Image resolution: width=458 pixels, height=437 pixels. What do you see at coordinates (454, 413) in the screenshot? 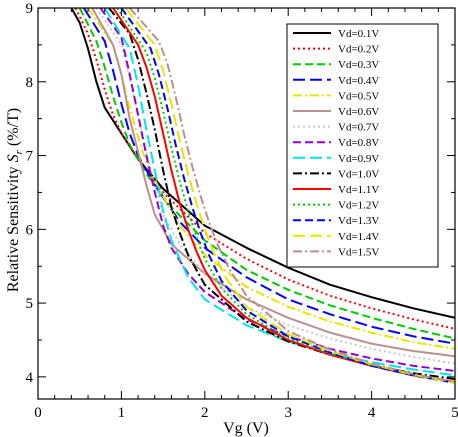
I see `x-tick-label: 5` at bounding box center [454, 413].